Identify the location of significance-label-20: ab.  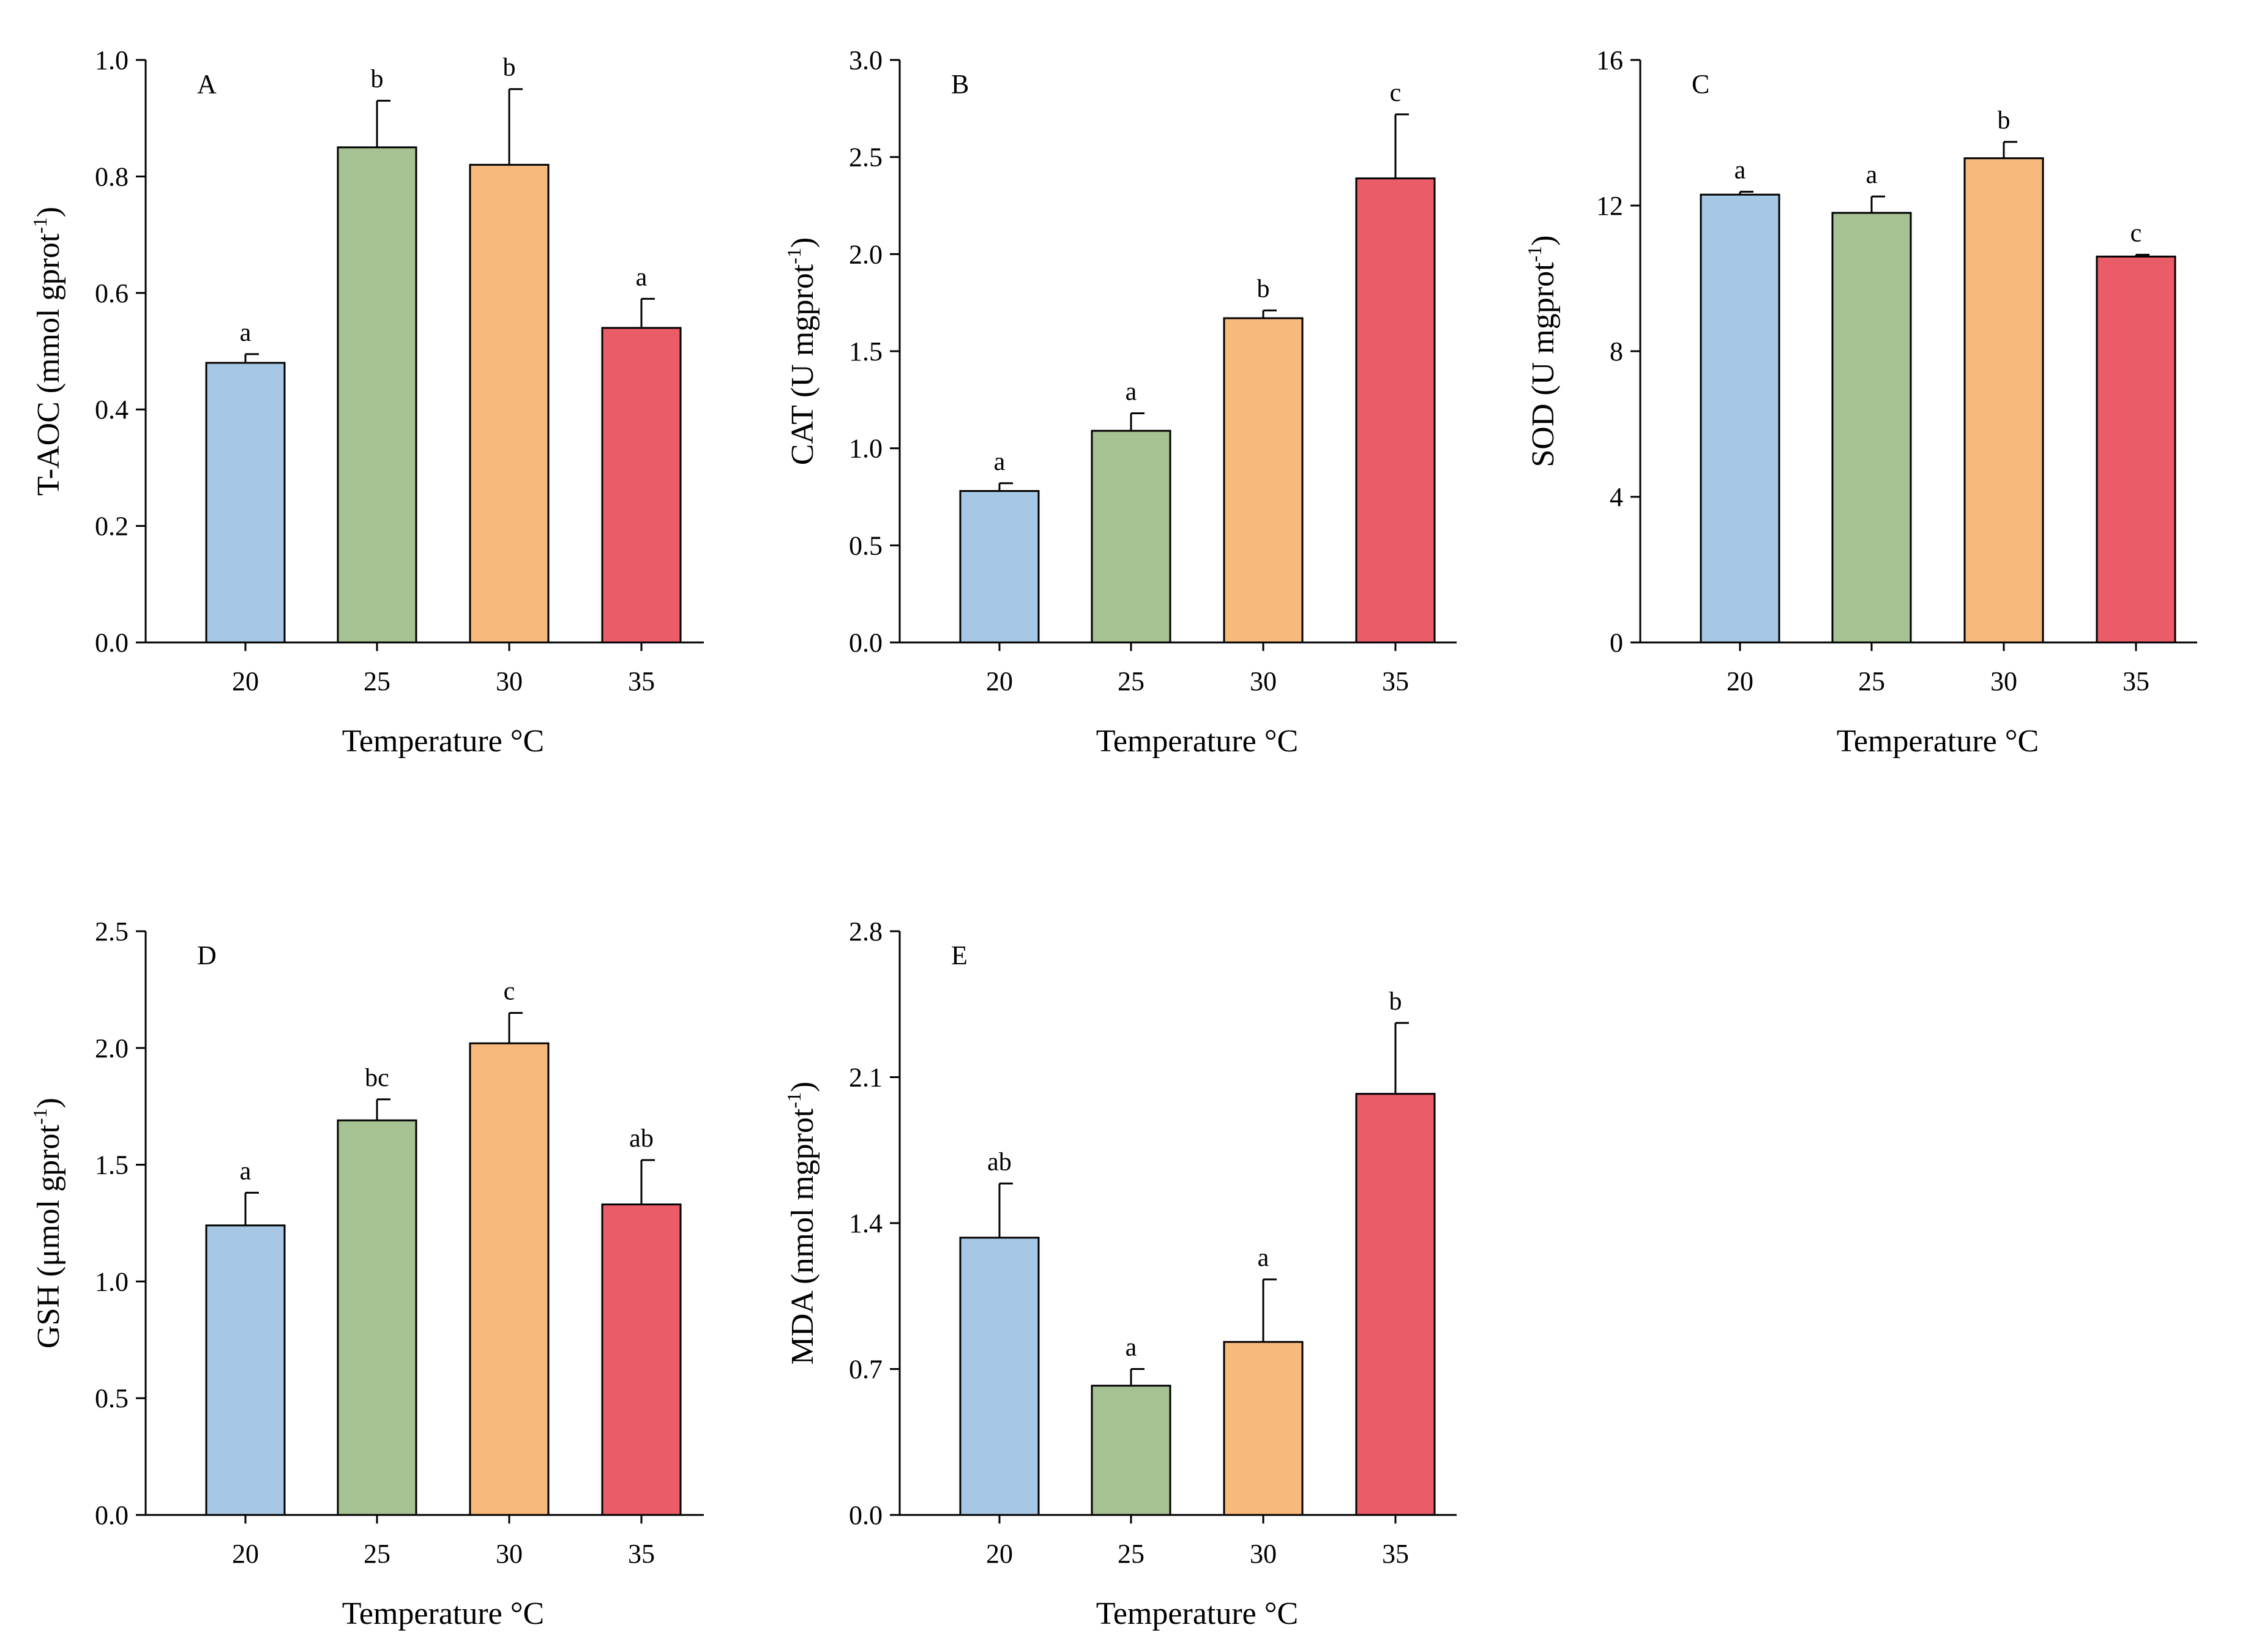
(999, 1162).